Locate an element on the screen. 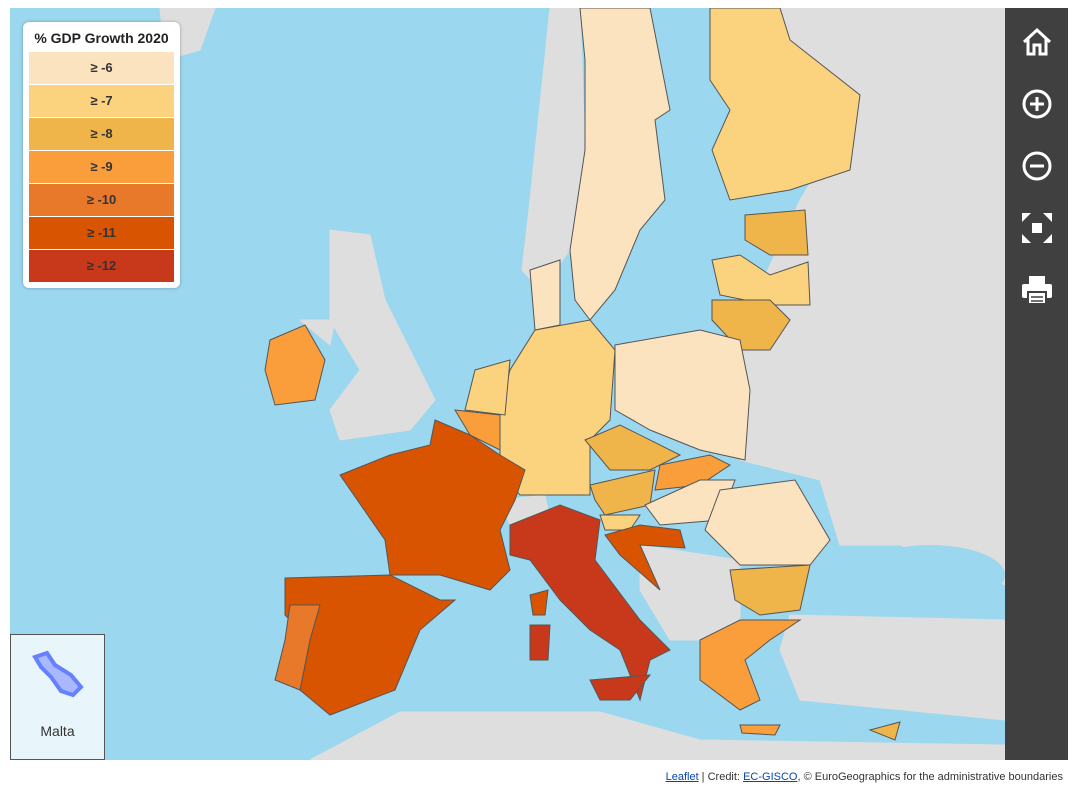 This screenshot has width=1075, height=792. cyprus is located at coordinates (884, 731).